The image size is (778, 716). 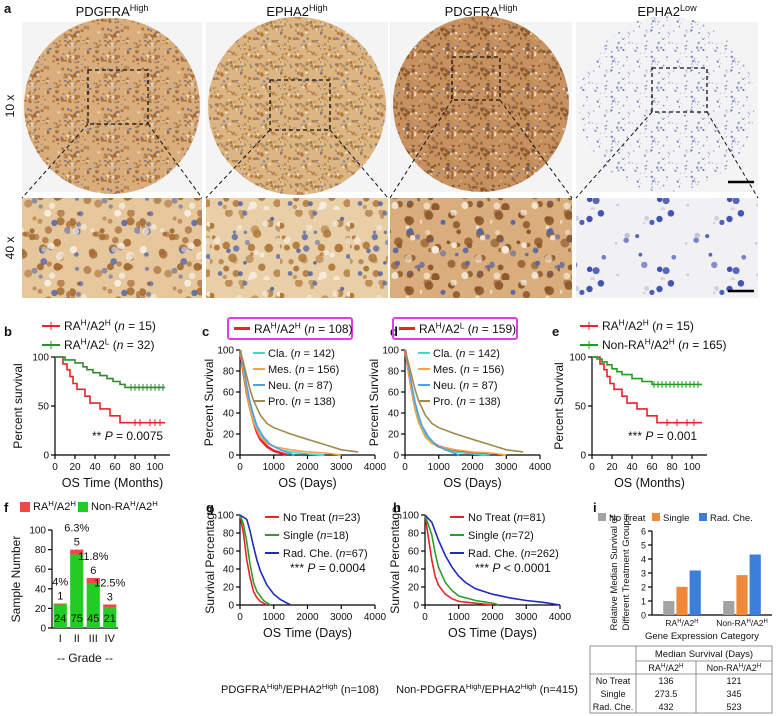 What do you see at coordinates (522, 536) in the screenshot?
I see `text-run: =72)` at bounding box center [522, 536].